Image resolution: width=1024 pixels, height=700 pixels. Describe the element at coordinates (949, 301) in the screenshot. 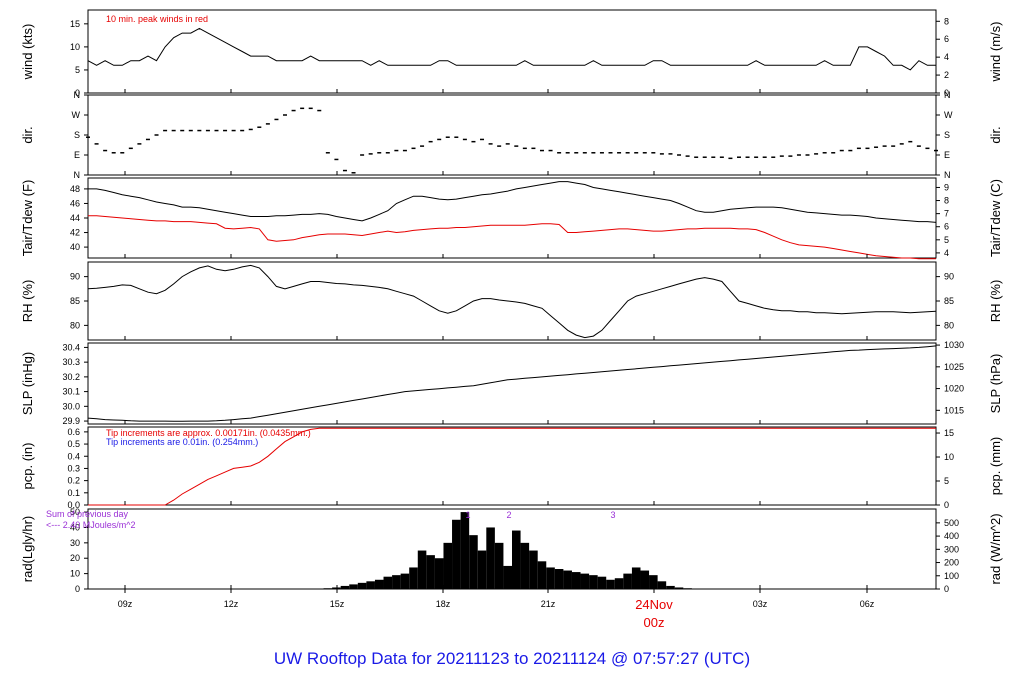

I see `y-tick-label-right: 85` at that location.